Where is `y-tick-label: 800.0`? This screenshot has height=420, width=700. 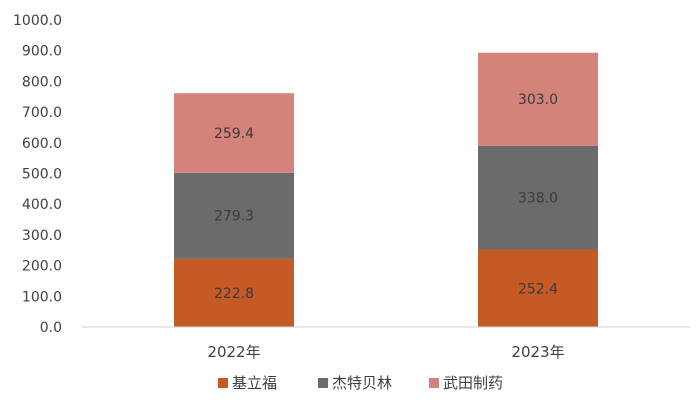 y-tick-label: 800.0 is located at coordinates (42, 82).